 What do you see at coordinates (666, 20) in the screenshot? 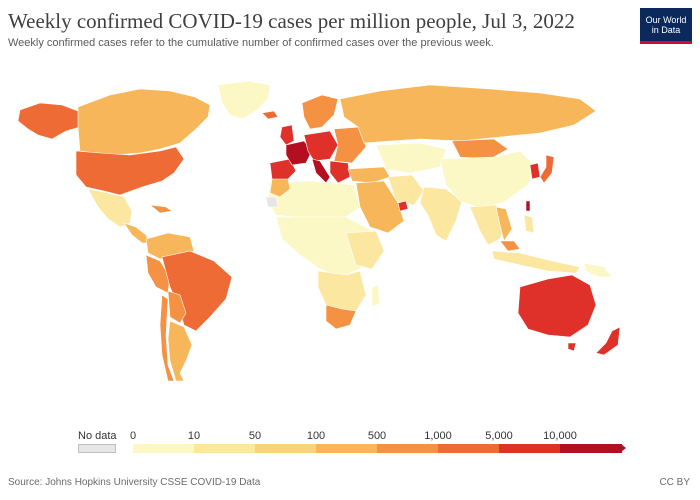
I see `logo-line-1: Our World` at bounding box center [666, 20].